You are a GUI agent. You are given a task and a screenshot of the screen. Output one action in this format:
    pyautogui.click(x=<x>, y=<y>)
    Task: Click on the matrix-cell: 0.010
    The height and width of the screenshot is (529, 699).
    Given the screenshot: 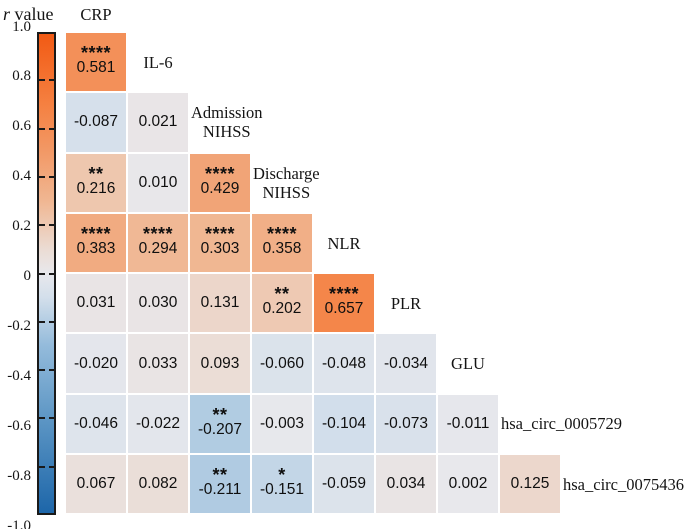 What is the action you would take?
    pyautogui.click(x=158, y=182)
    